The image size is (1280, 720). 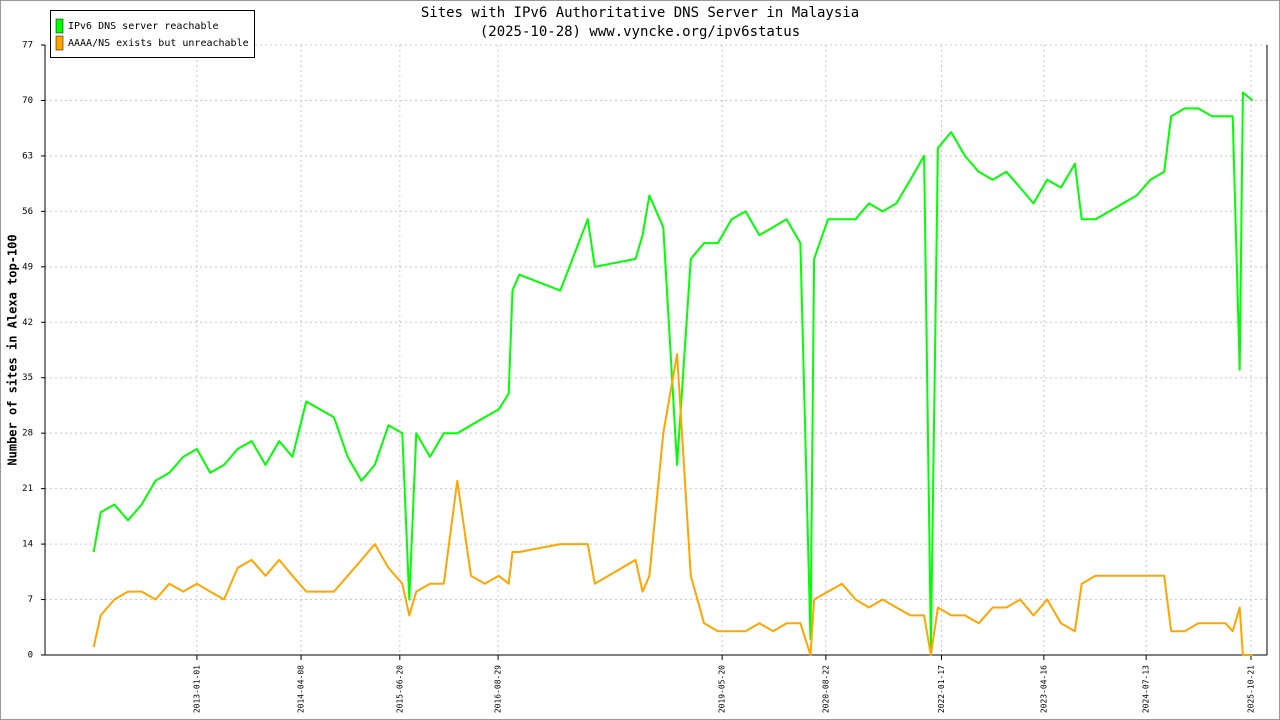 I want to click on y-axis-label: Number of sites in Alexa top-100, so click(x=13, y=349).